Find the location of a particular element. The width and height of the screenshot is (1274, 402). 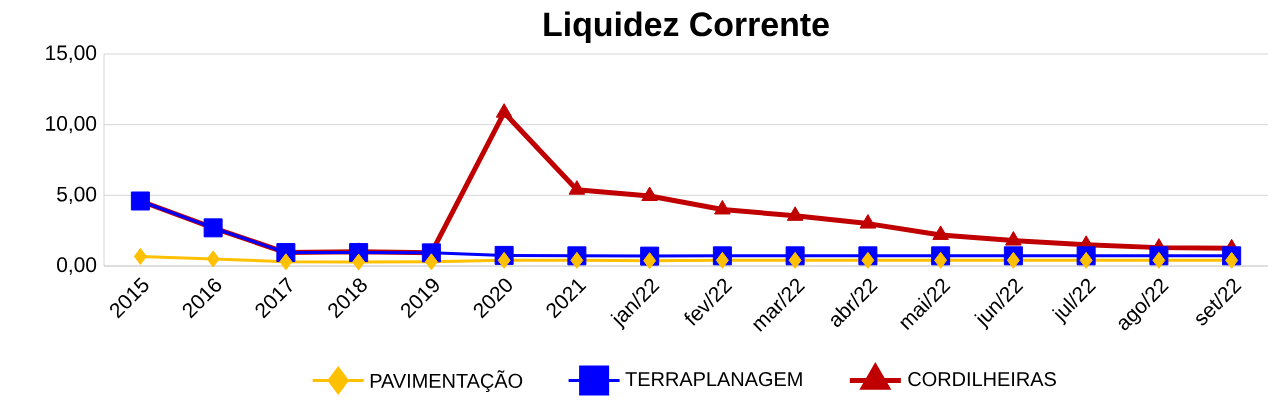

chart-title: Liquidez Corrente is located at coordinates (686, 27).